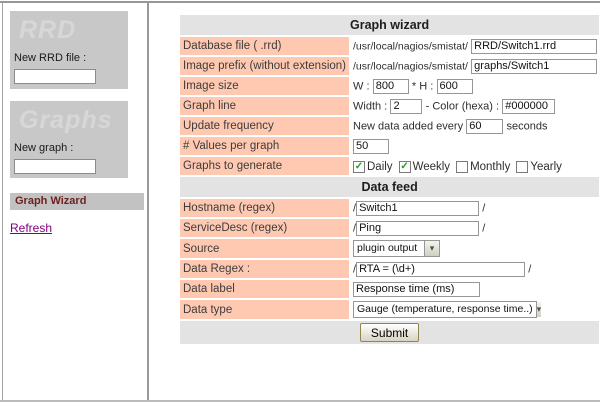  I want to click on table-row: Hostname (regex) / /, so click(389, 208).